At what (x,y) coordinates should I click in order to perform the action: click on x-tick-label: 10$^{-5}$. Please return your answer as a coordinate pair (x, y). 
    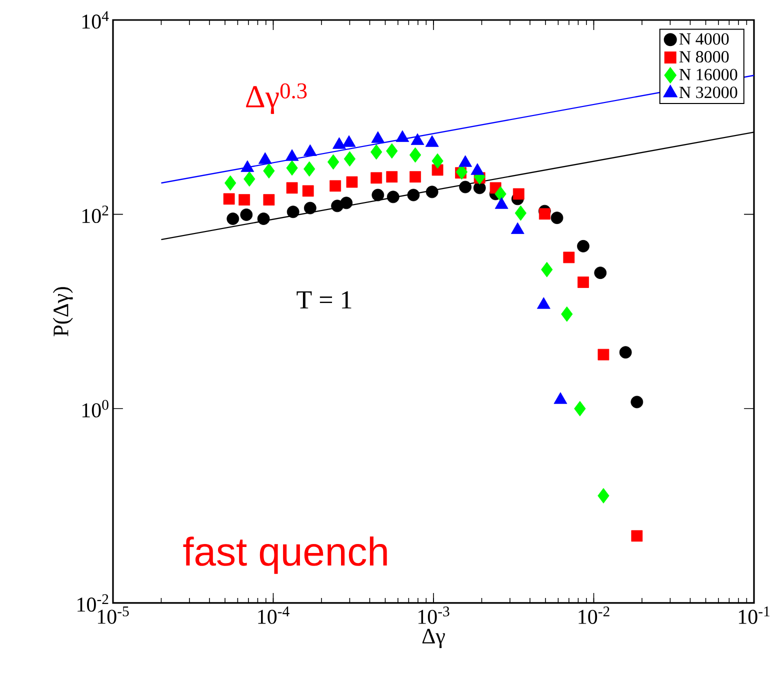
    Looking at the image, I should click on (113, 615).